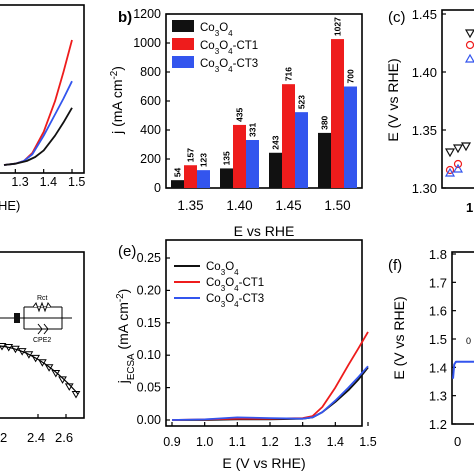 The height and width of the screenshot is (474, 474). Describe the element at coordinates (302, 442) in the screenshot. I see `panel-e-xtick-label: 1.3` at that location.